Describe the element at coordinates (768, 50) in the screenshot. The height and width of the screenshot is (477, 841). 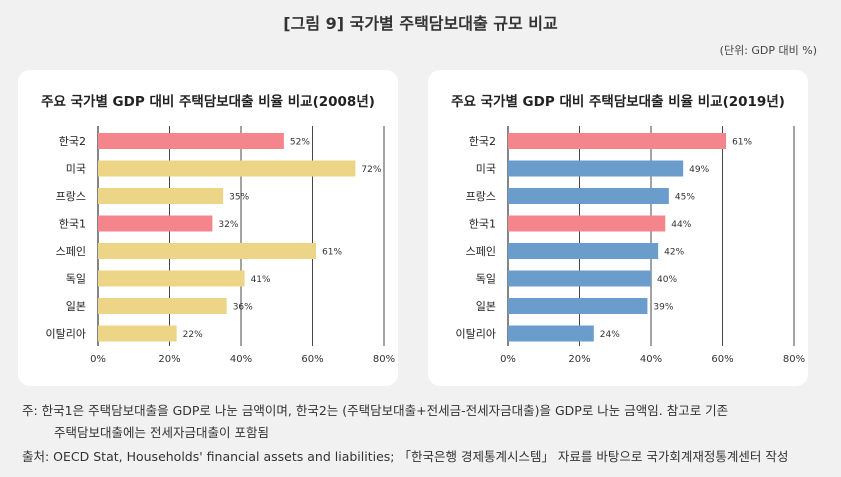
I see `unit-label: (단위: GDP 대비 %)` at that location.